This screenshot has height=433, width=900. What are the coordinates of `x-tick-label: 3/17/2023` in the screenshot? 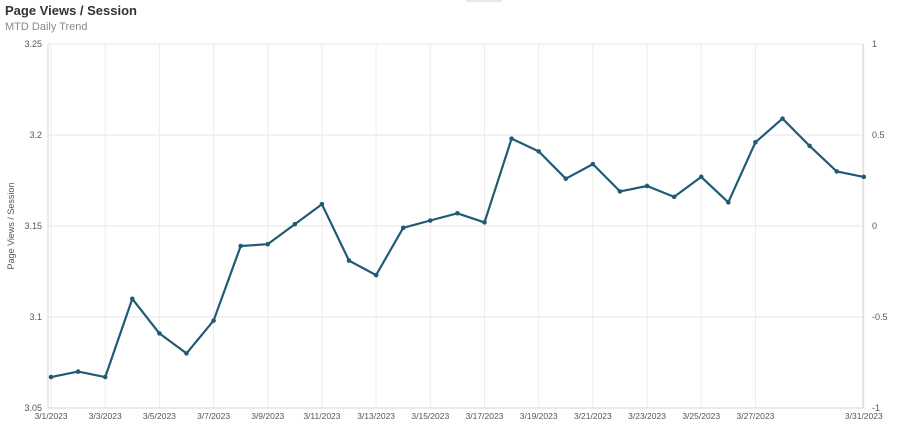 It's located at (485, 416).